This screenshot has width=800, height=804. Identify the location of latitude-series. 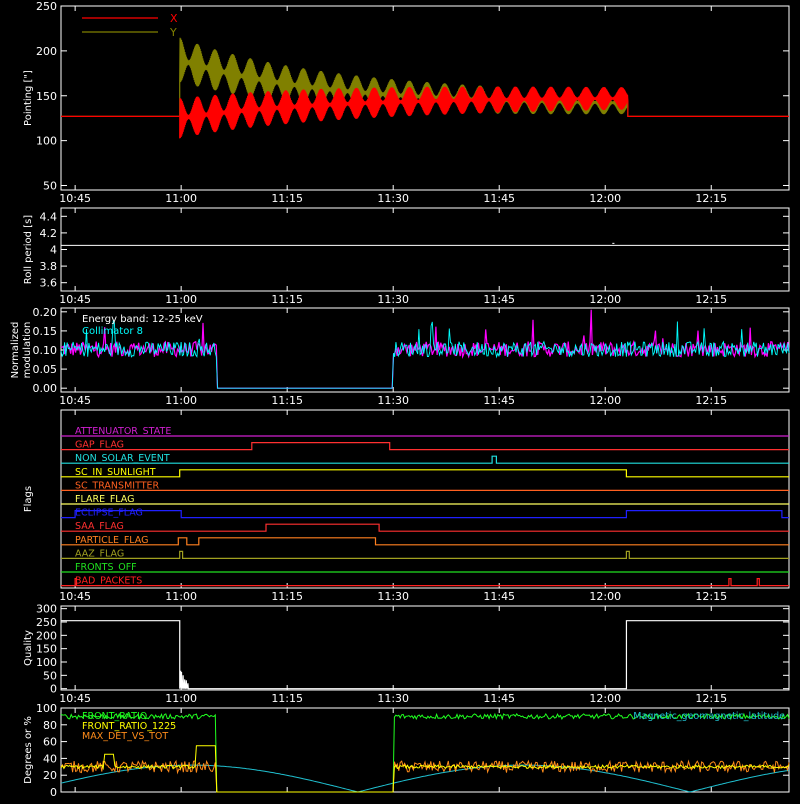
(425, 778).